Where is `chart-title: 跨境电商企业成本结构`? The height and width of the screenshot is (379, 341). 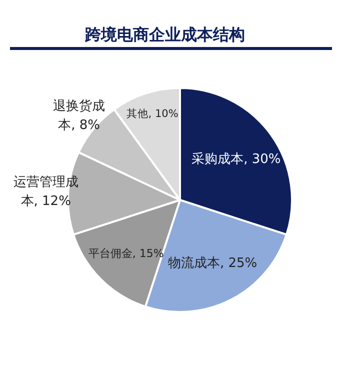 chart-title: 跨境电商企业成本结构 is located at coordinates (164, 34).